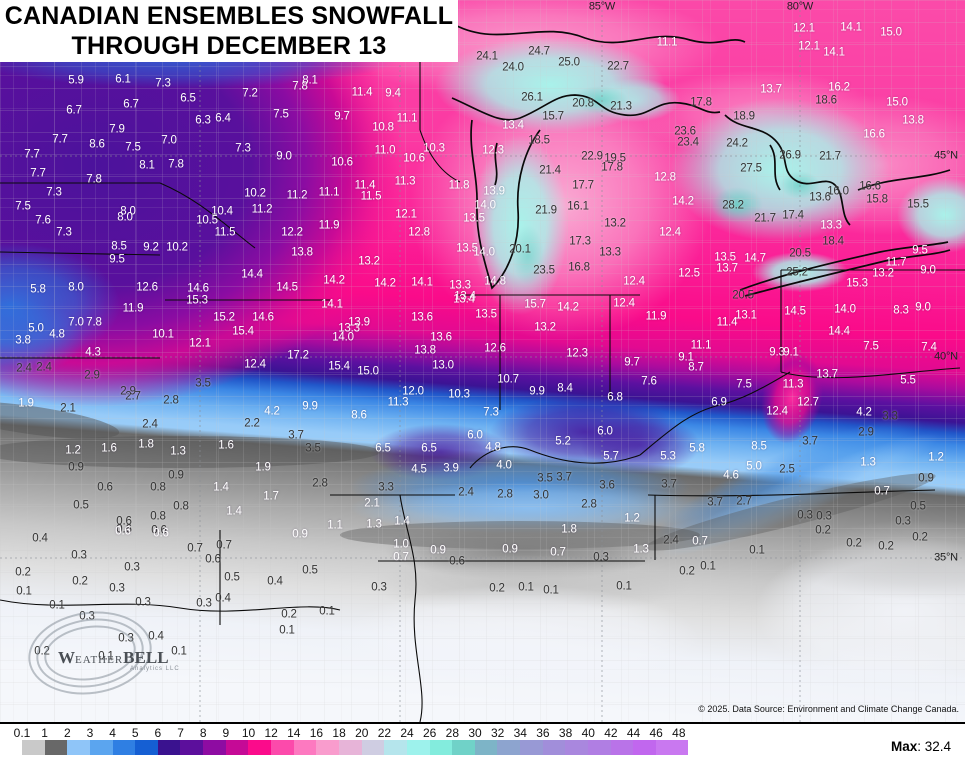  Describe the element at coordinates (158, 733) in the screenshot. I see `legend-tick: 6` at that location.